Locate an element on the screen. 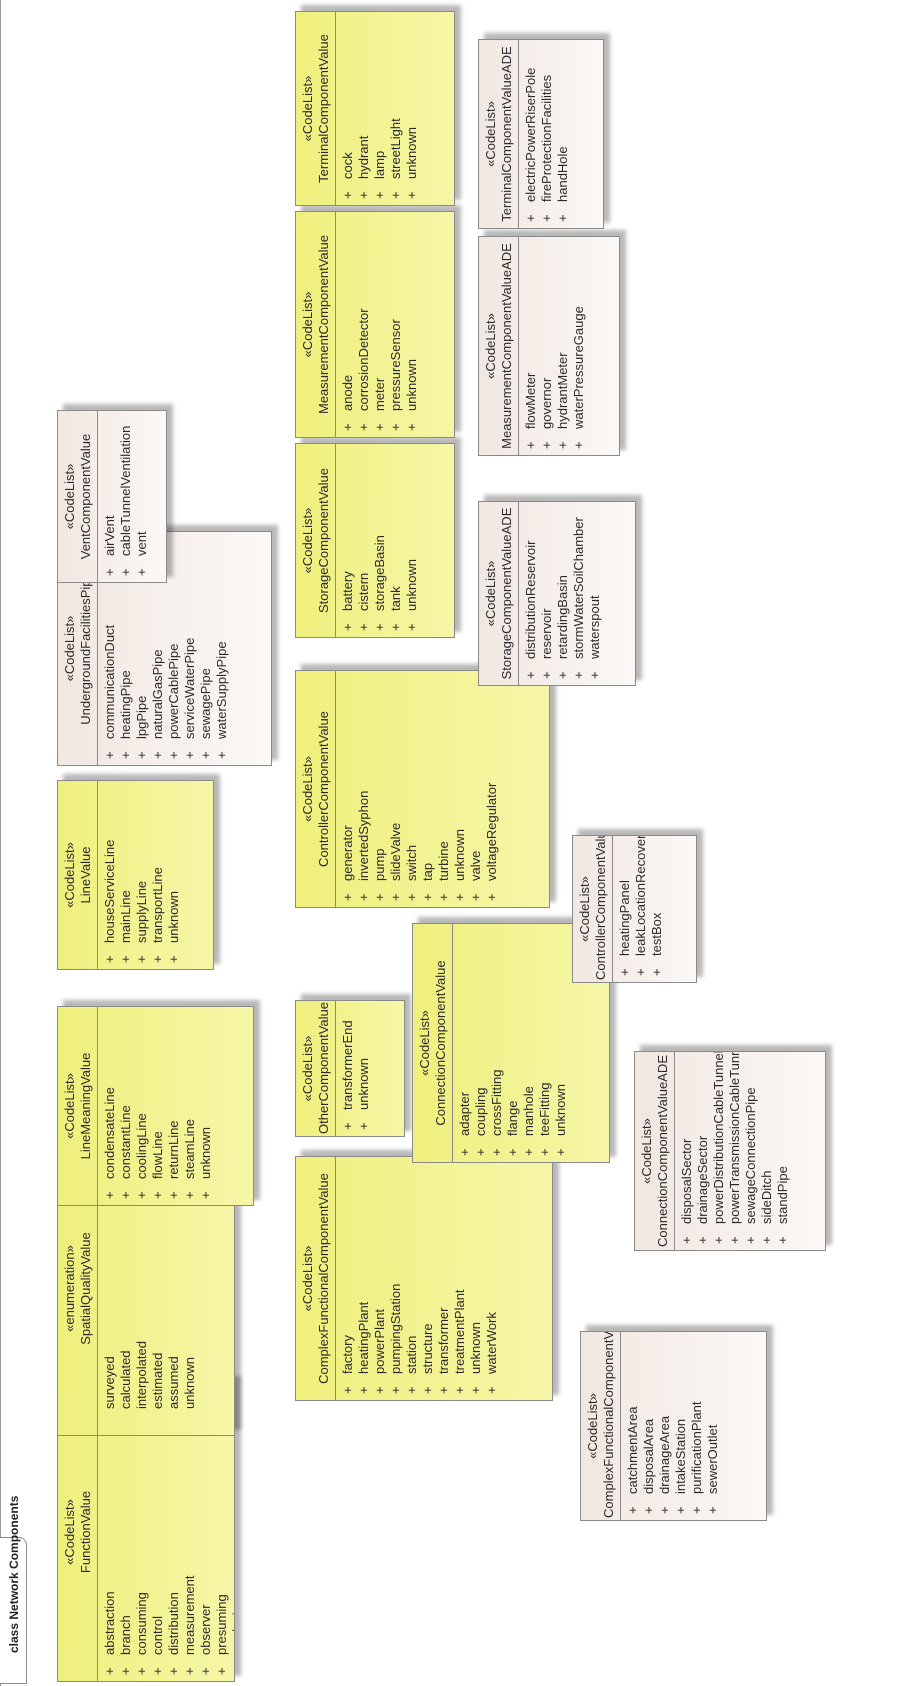 This screenshot has width=909, height=1686. class-attribute: + disposalSector is located at coordinates (687, 1150).